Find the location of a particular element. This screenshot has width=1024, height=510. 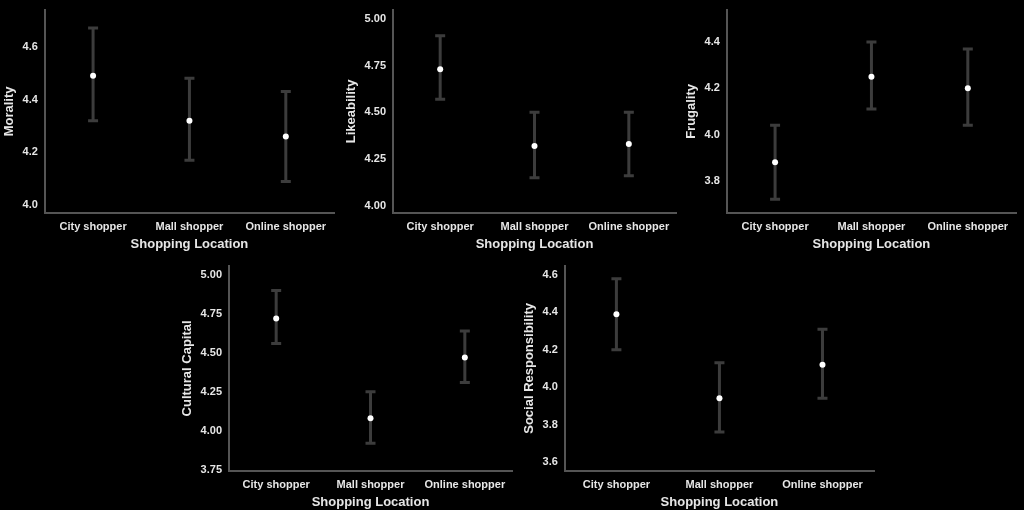

y-axis-title: Social Responsibility is located at coordinates (529, 368).